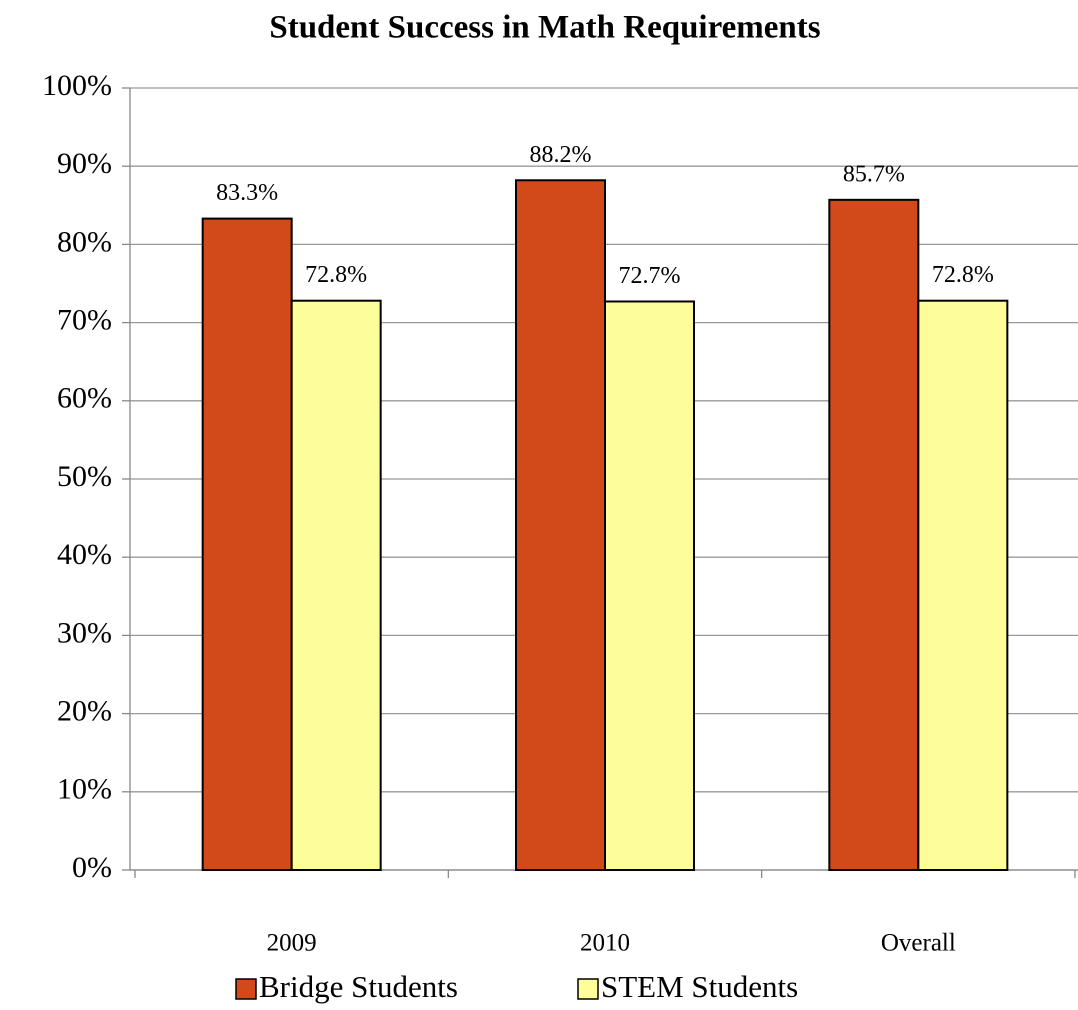 This screenshot has height=1010, width=1078. Describe the element at coordinates (358, 986) in the screenshot. I see `legend-label: Bridge Students` at that location.